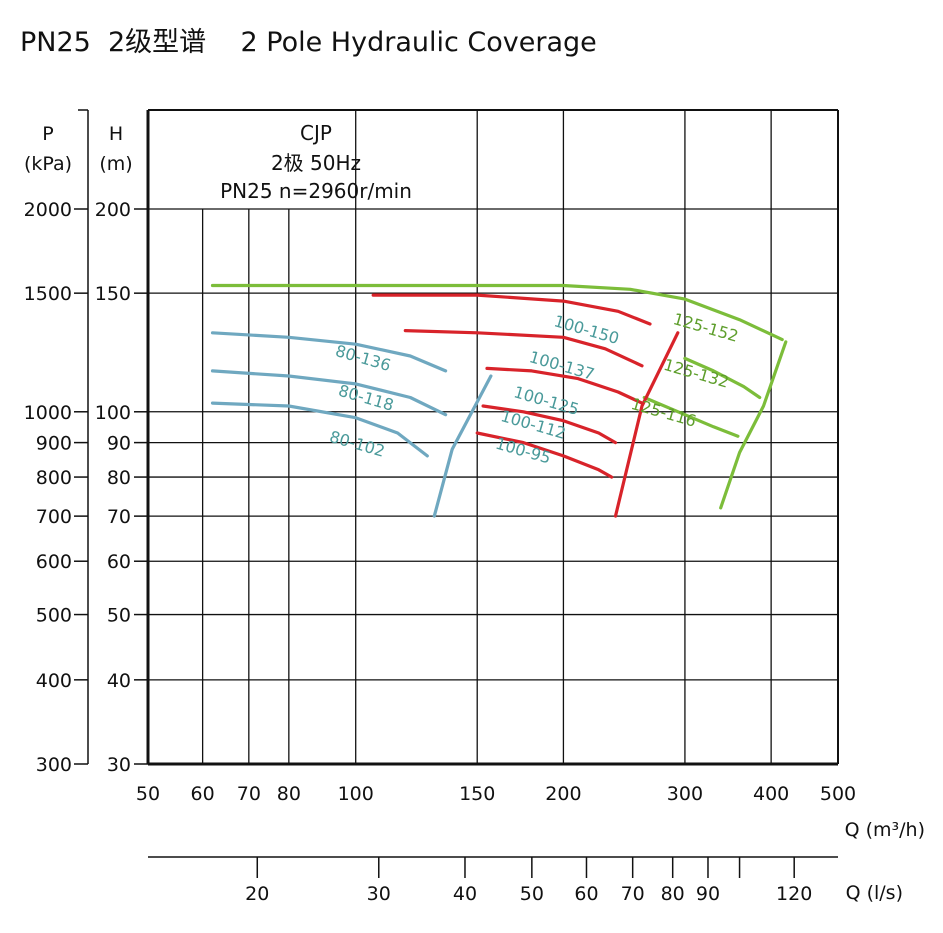 This screenshot has height=933, width=943. I want to click on x-tick-label: 80, so click(289, 794).